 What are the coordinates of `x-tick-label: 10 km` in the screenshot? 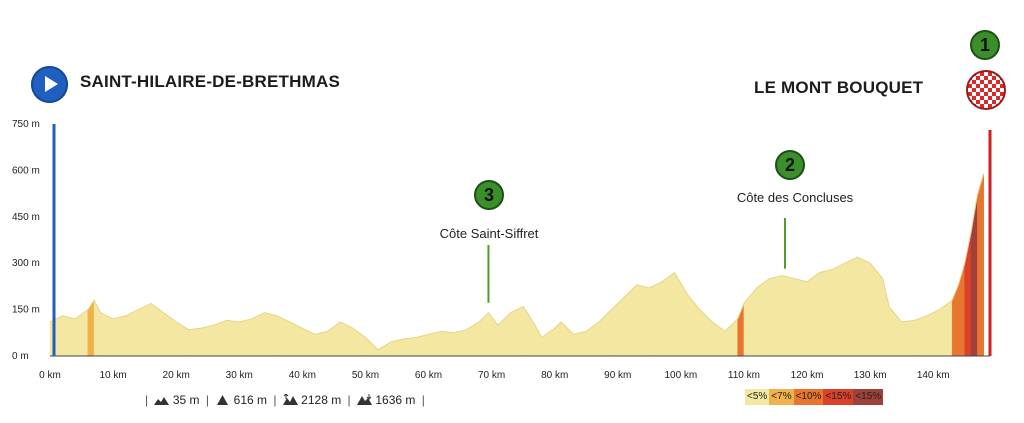 It's located at (112, 375).